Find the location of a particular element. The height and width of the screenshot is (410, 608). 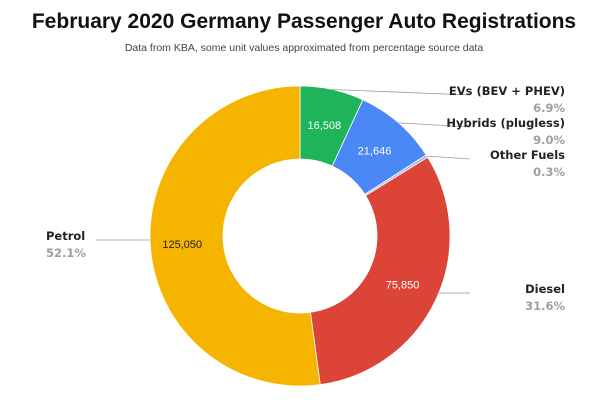

slice-percent-label: 9.0% is located at coordinates (549, 140).